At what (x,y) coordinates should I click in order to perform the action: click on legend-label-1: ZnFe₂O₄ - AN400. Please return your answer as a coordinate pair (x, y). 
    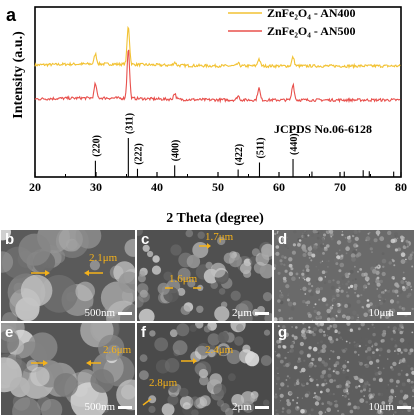
    Looking at the image, I should click on (311, 13).